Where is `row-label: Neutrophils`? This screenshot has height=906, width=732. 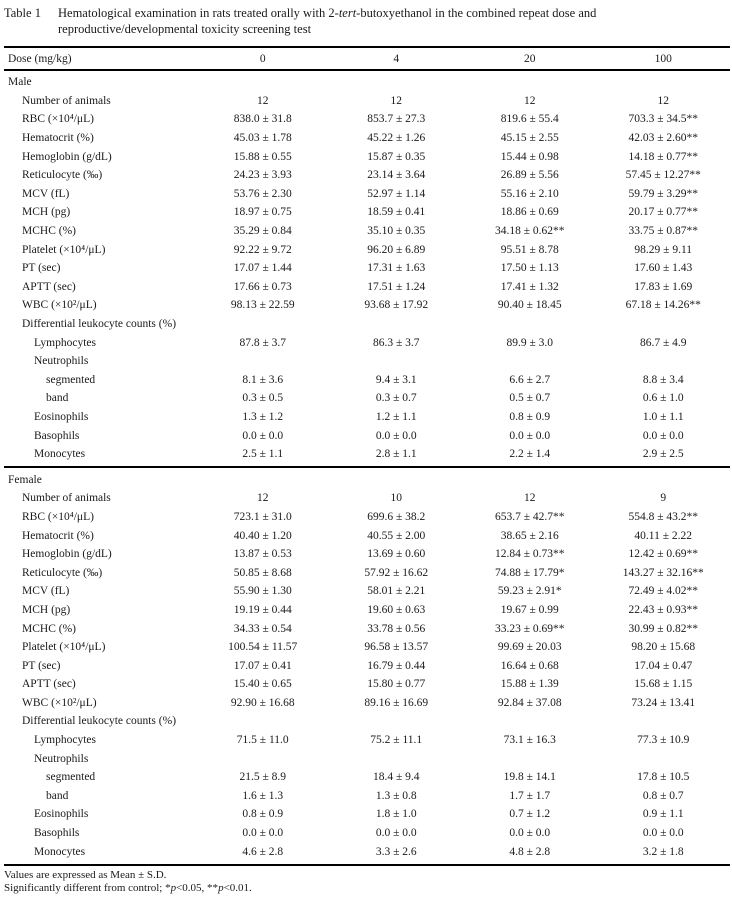 row-label: Neutrophils is located at coordinates (61, 758).